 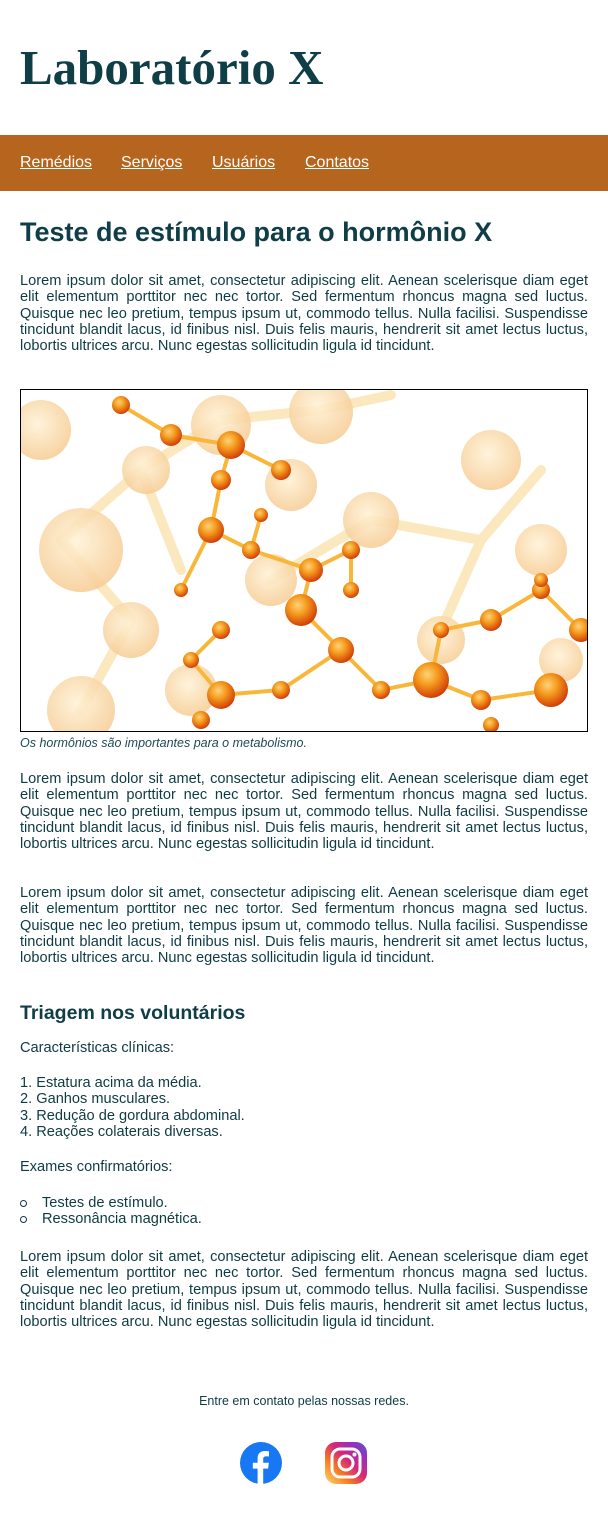 What do you see at coordinates (105, 1203) in the screenshot?
I see `list-item-text: Testes de estímulo.` at bounding box center [105, 1203].